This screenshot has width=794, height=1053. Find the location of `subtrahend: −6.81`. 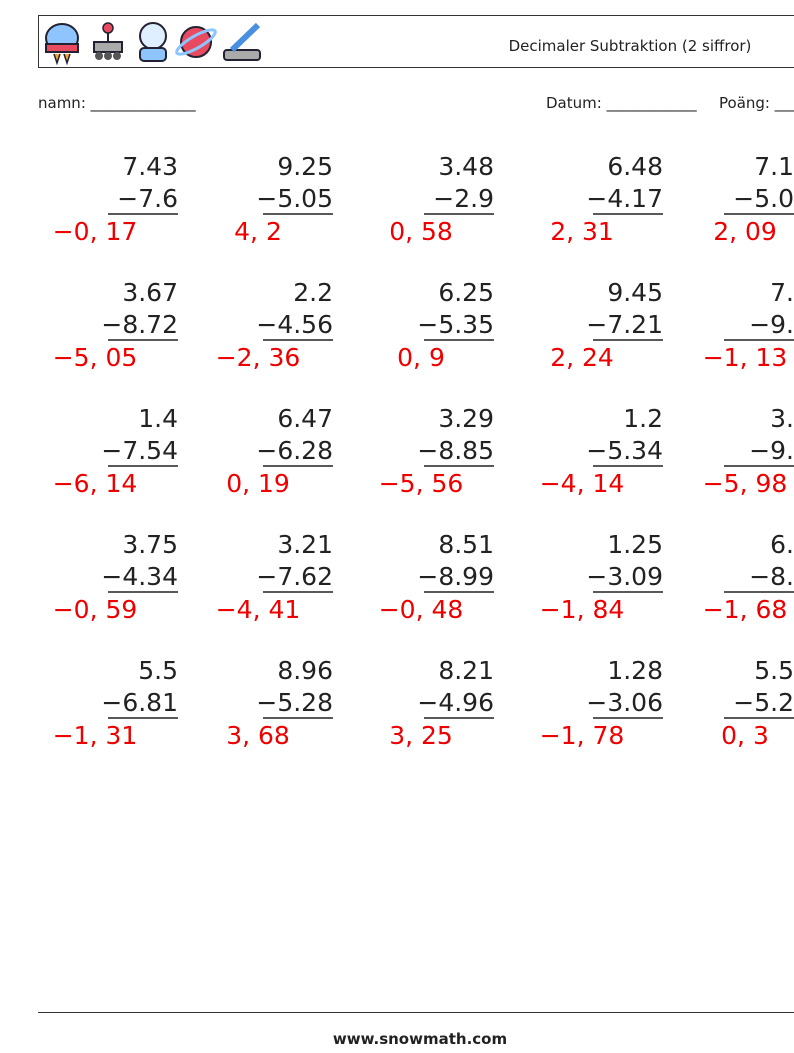

subtrahend: −6.81 is located at coordinates (139, 702).